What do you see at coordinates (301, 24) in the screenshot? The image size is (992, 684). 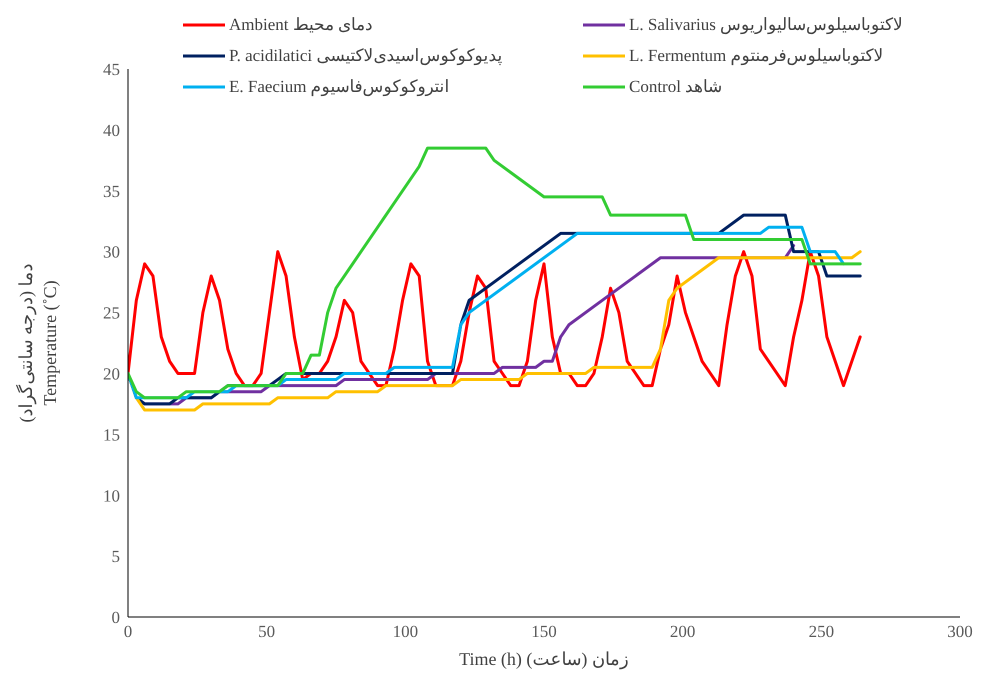 I see `legend-label: Ambient دمای محیط` at bounding box center [301, 24].